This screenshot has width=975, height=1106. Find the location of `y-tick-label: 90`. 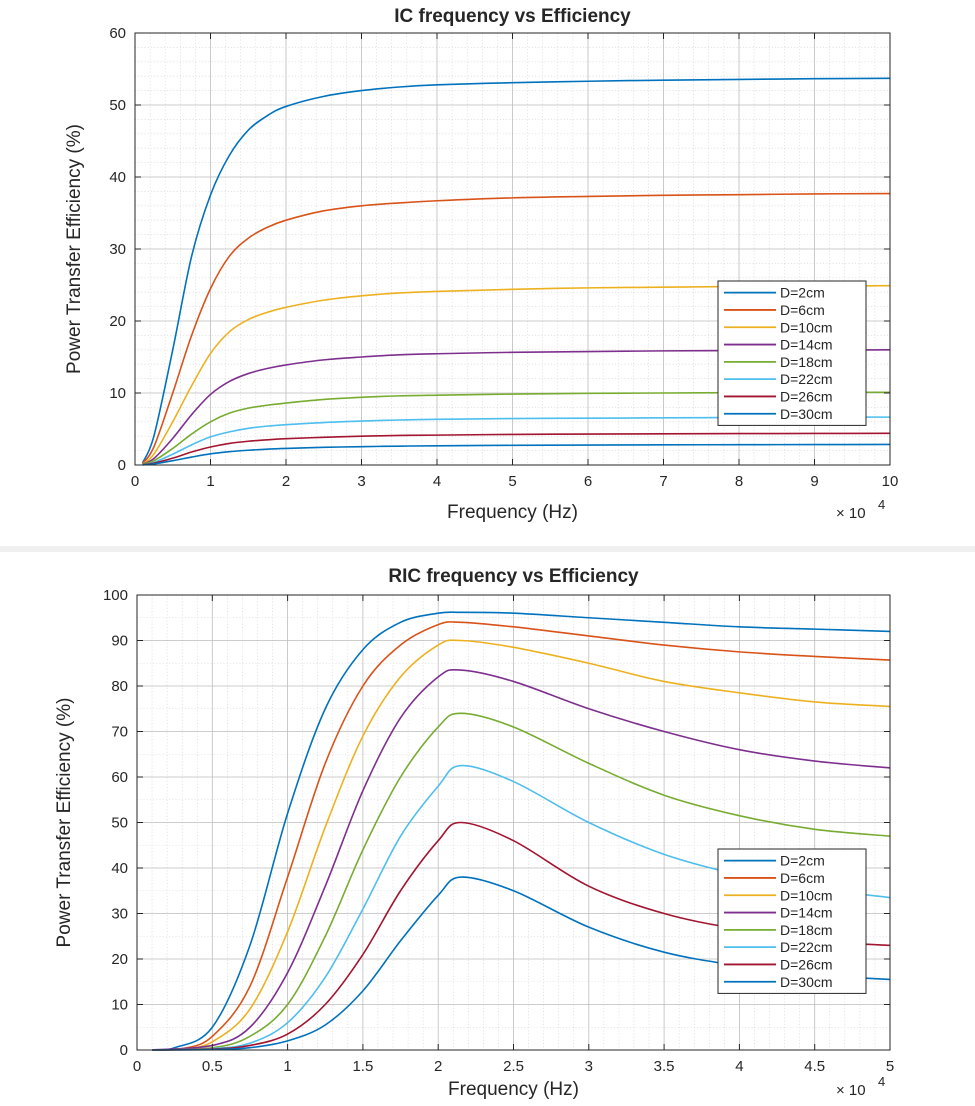

y-tick-label: 90 is located at coordinates (119, 641).